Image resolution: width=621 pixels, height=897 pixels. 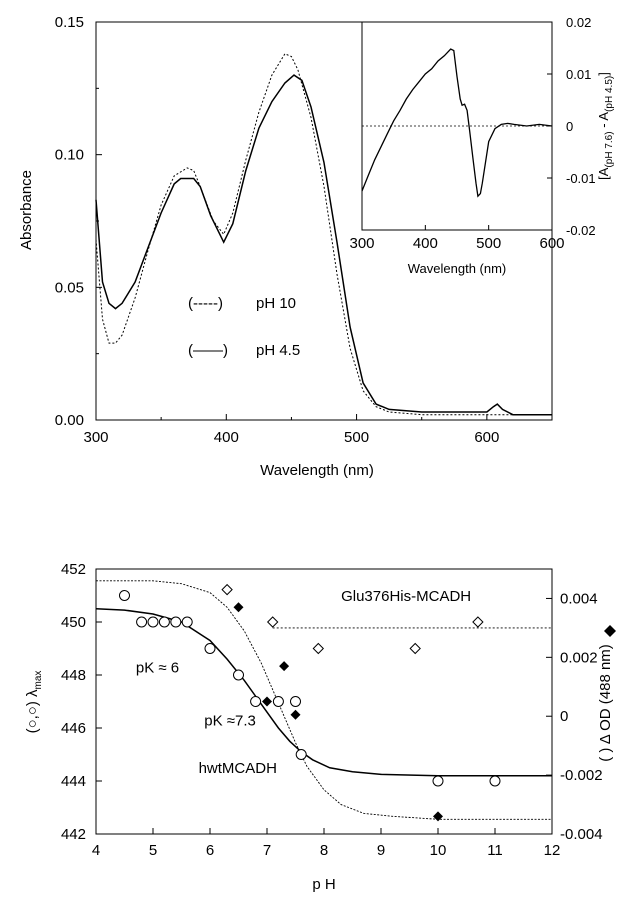 What do you see at coordinates (438, 850) in the screenshot?
I see `ph-x-tick-label: 10` at bounding box center [438, 850].